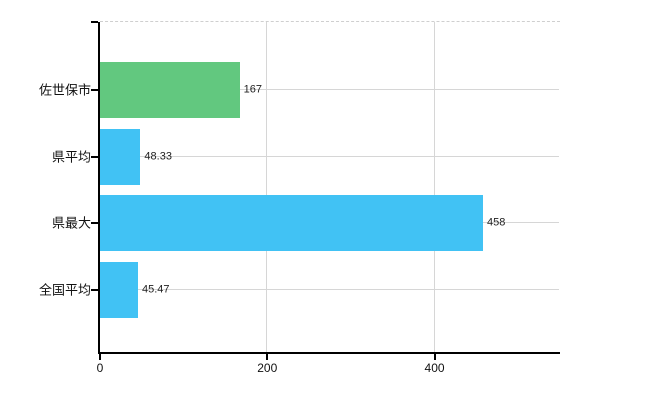 This screenshot has width=650, height=400. What do you see at coordinates (100, 368) in the screenshot?
I see `x-axis-tick-label: 0` at bounding box center [100, 368].